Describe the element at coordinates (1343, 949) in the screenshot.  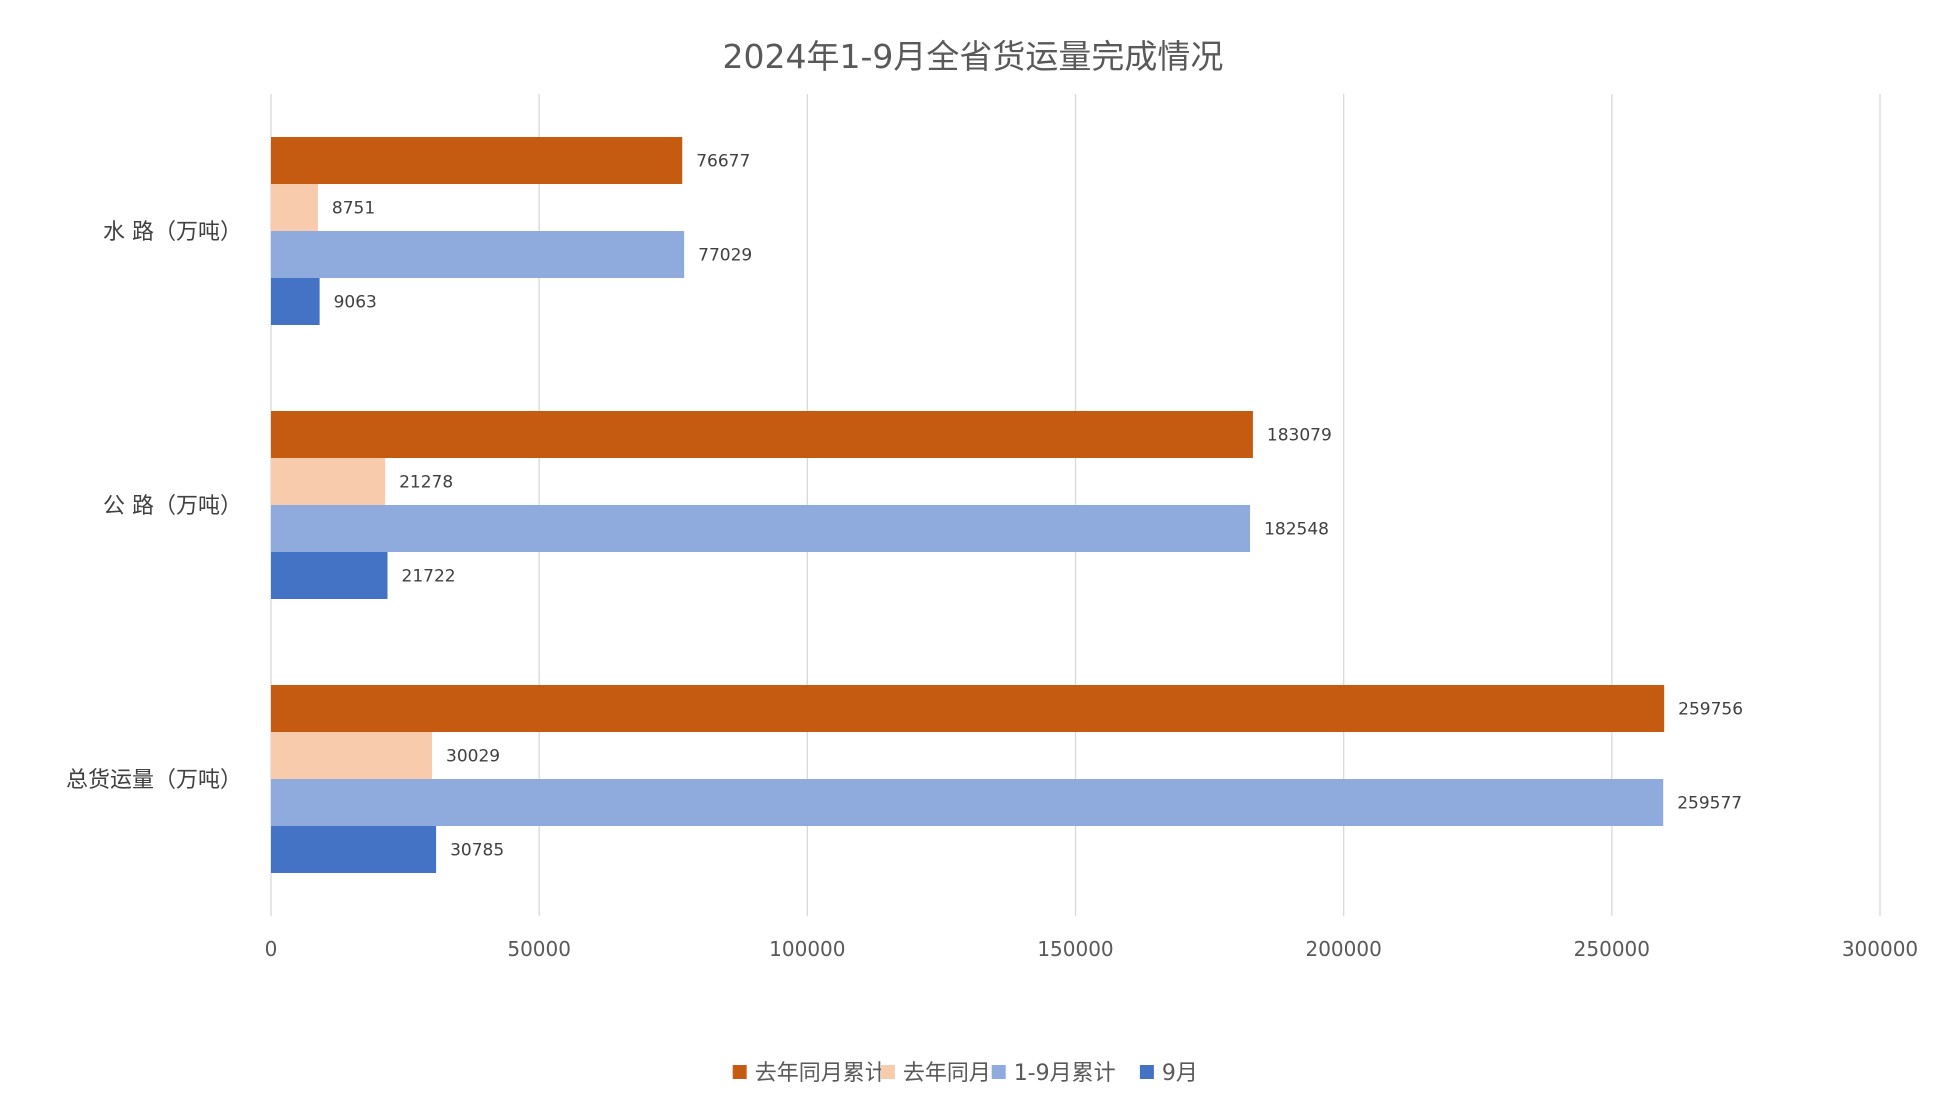
I see `x-tick-label: 200000` at that location.